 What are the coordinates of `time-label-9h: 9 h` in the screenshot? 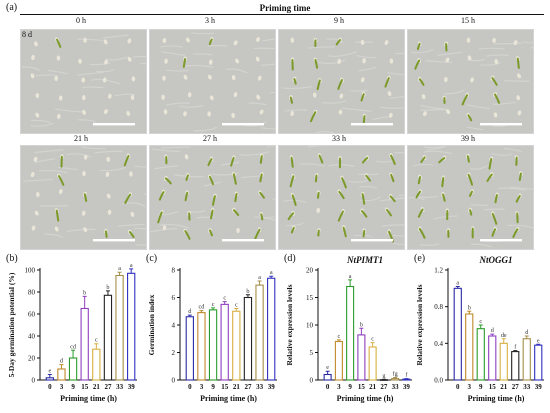 It's located at (339, 20).